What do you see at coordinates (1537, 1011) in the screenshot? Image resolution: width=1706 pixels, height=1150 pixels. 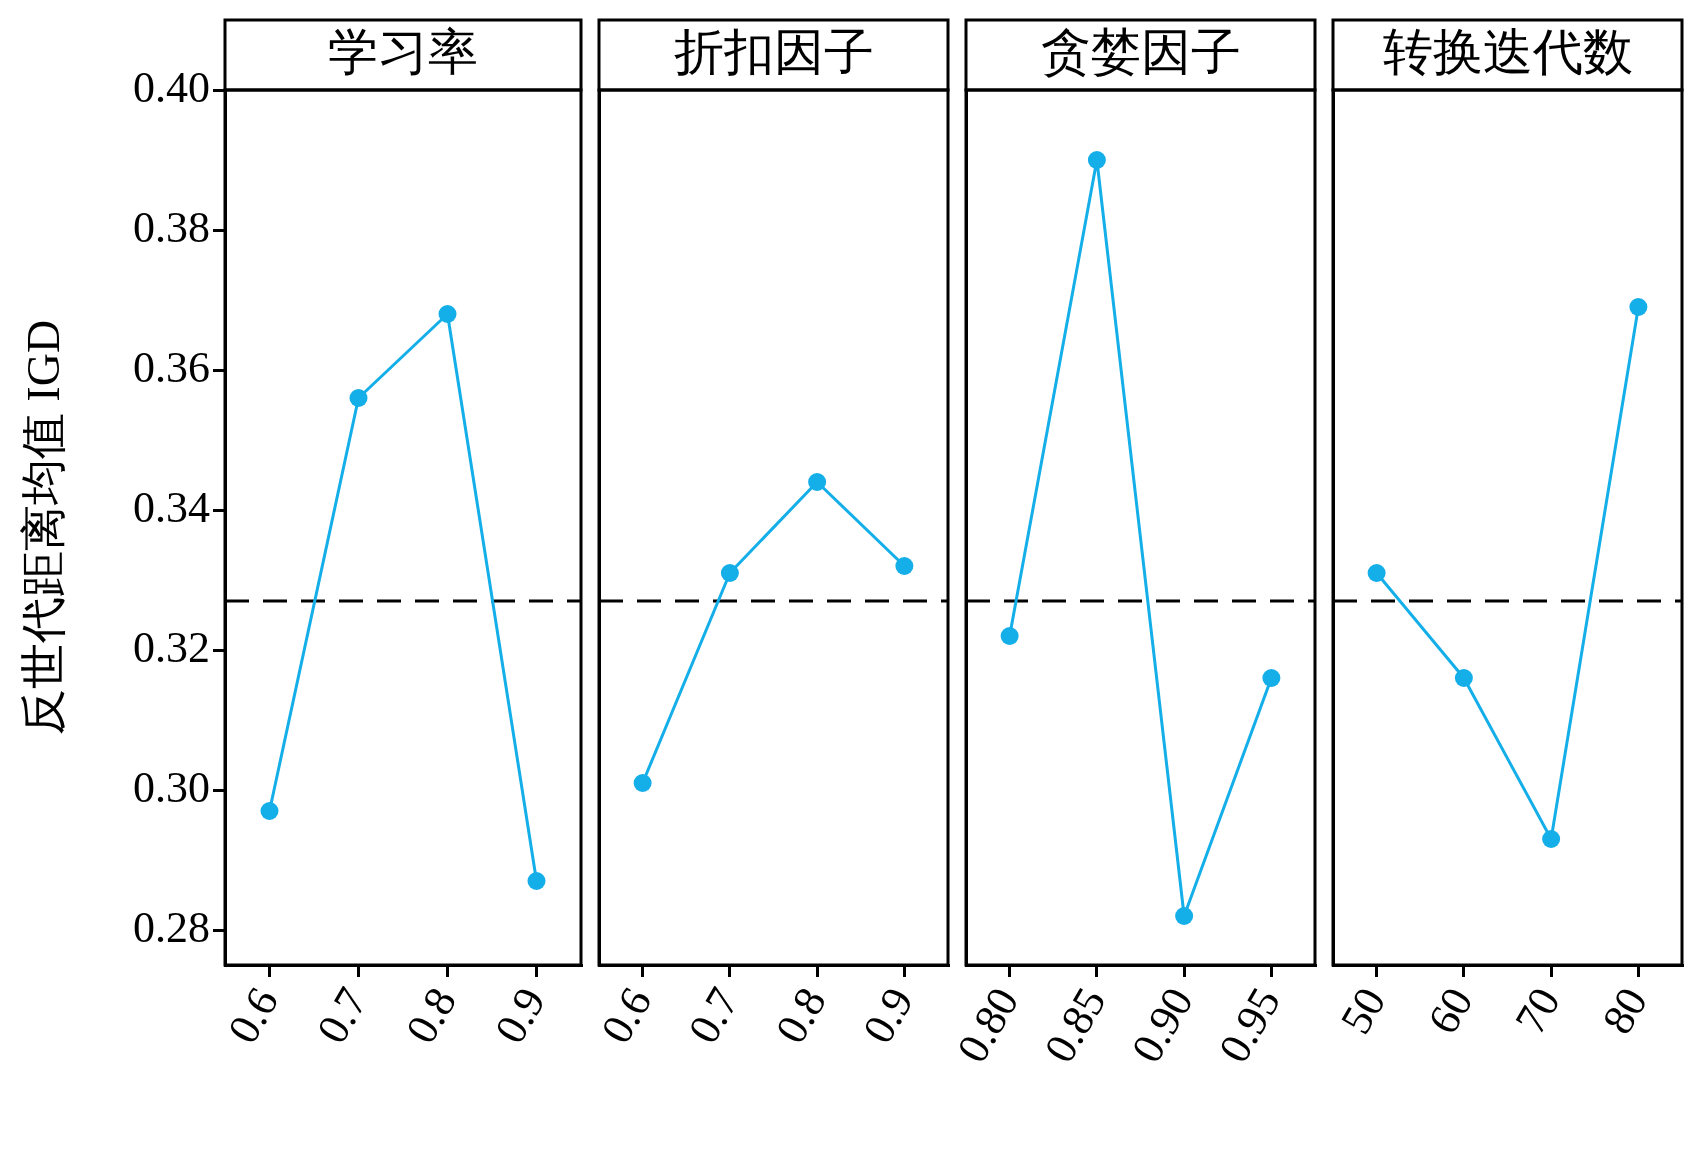 I see `x-tick-label: 70` at bounding box center [1537, 1011].